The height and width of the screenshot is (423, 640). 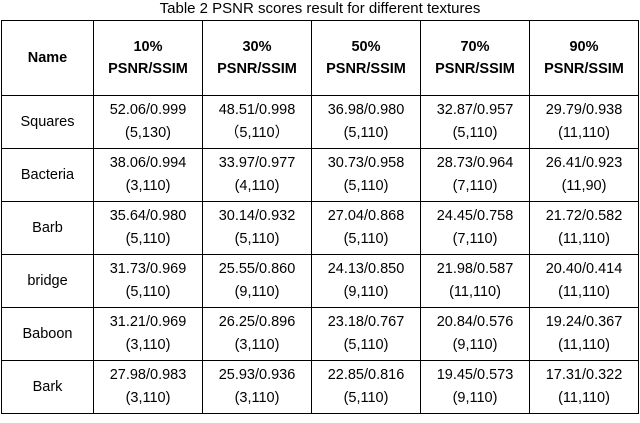 What do you see at coordinates (584, 334) in the screenshot?
I see `score-cell: 19.24/0.367 (11,110)` at bounding box center [584, 334].